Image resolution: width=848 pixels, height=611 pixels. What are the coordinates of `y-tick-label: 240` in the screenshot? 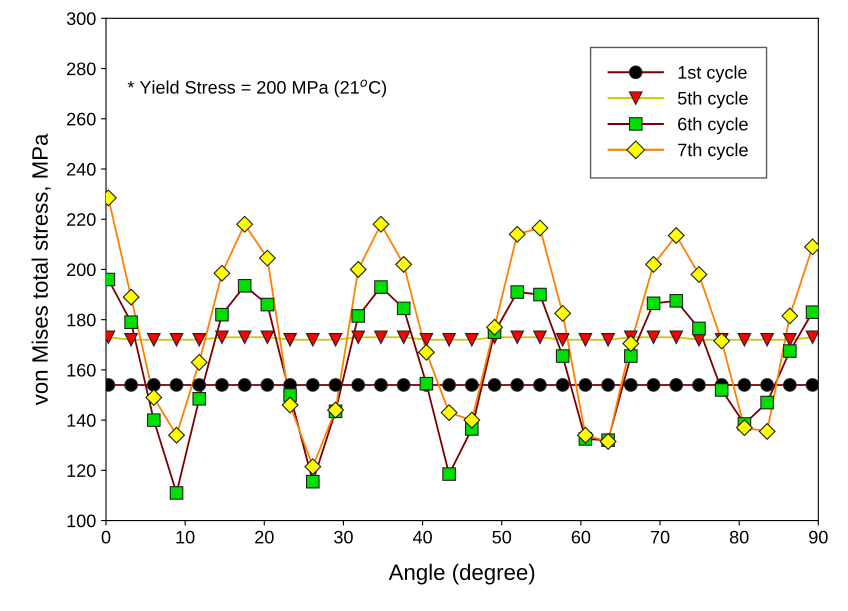 It's located at (81, 169).